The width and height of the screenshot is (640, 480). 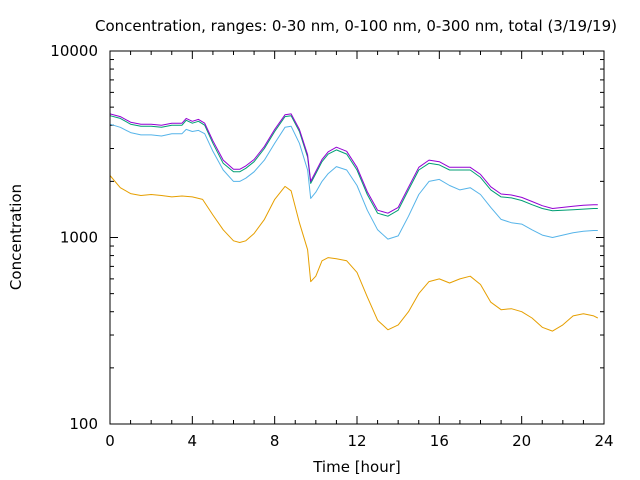 What do you see at coordinates (74, 51) in the screenshot?
I see `y-tick-label: 10000` at bounding box center [74, 51].